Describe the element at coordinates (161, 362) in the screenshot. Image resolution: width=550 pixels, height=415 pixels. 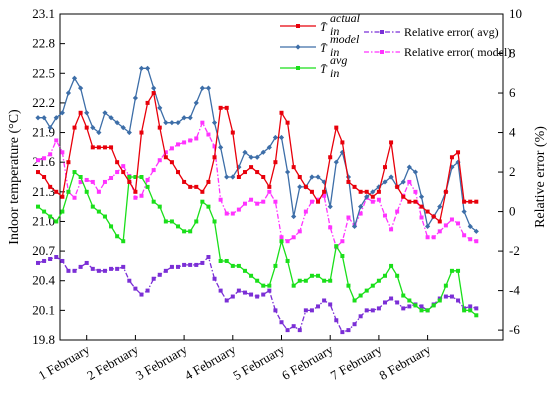
I see `x-tick-label: 3 February` at that location.